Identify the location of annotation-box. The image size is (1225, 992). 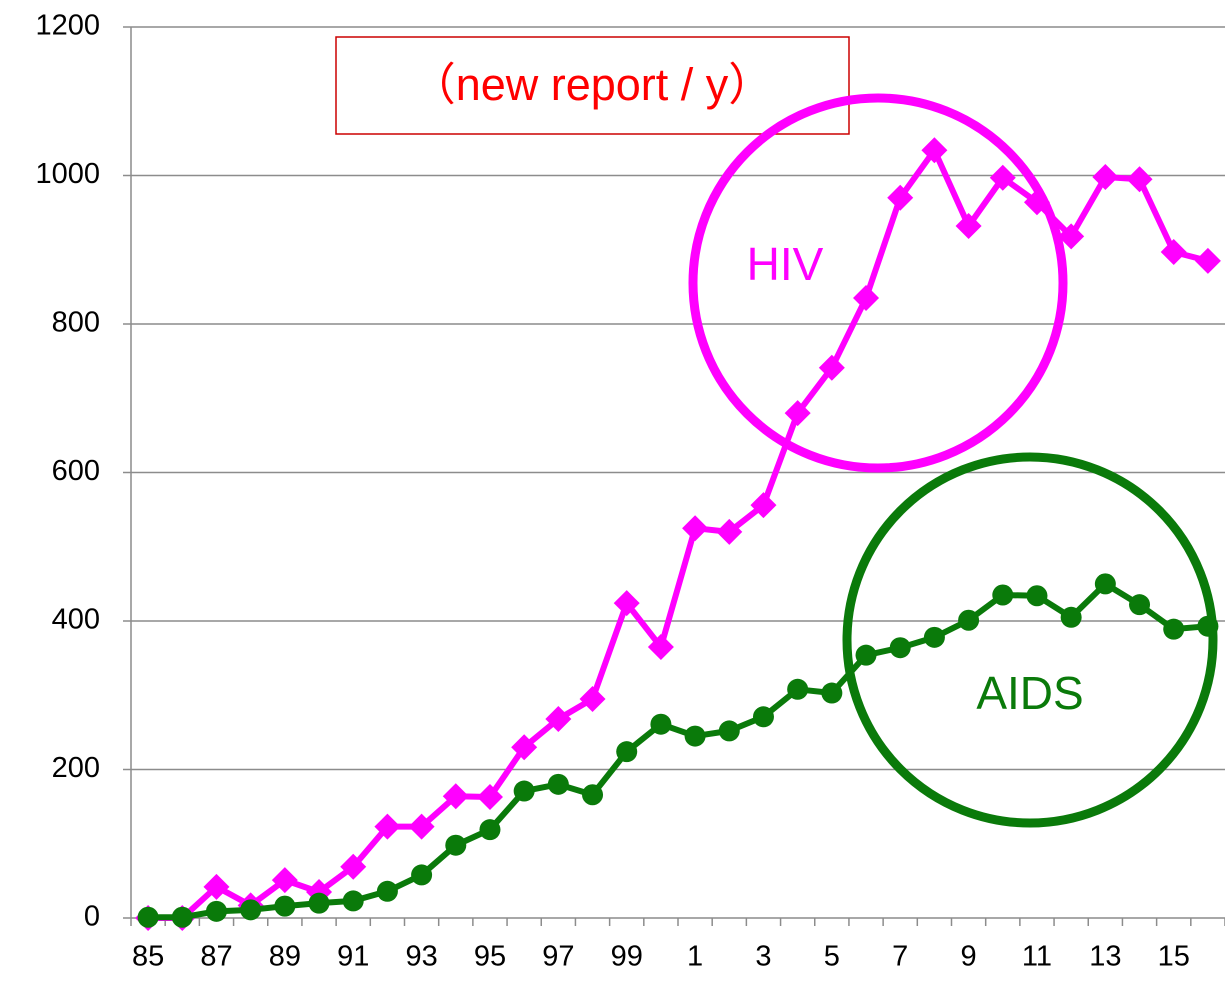
(592, 85).